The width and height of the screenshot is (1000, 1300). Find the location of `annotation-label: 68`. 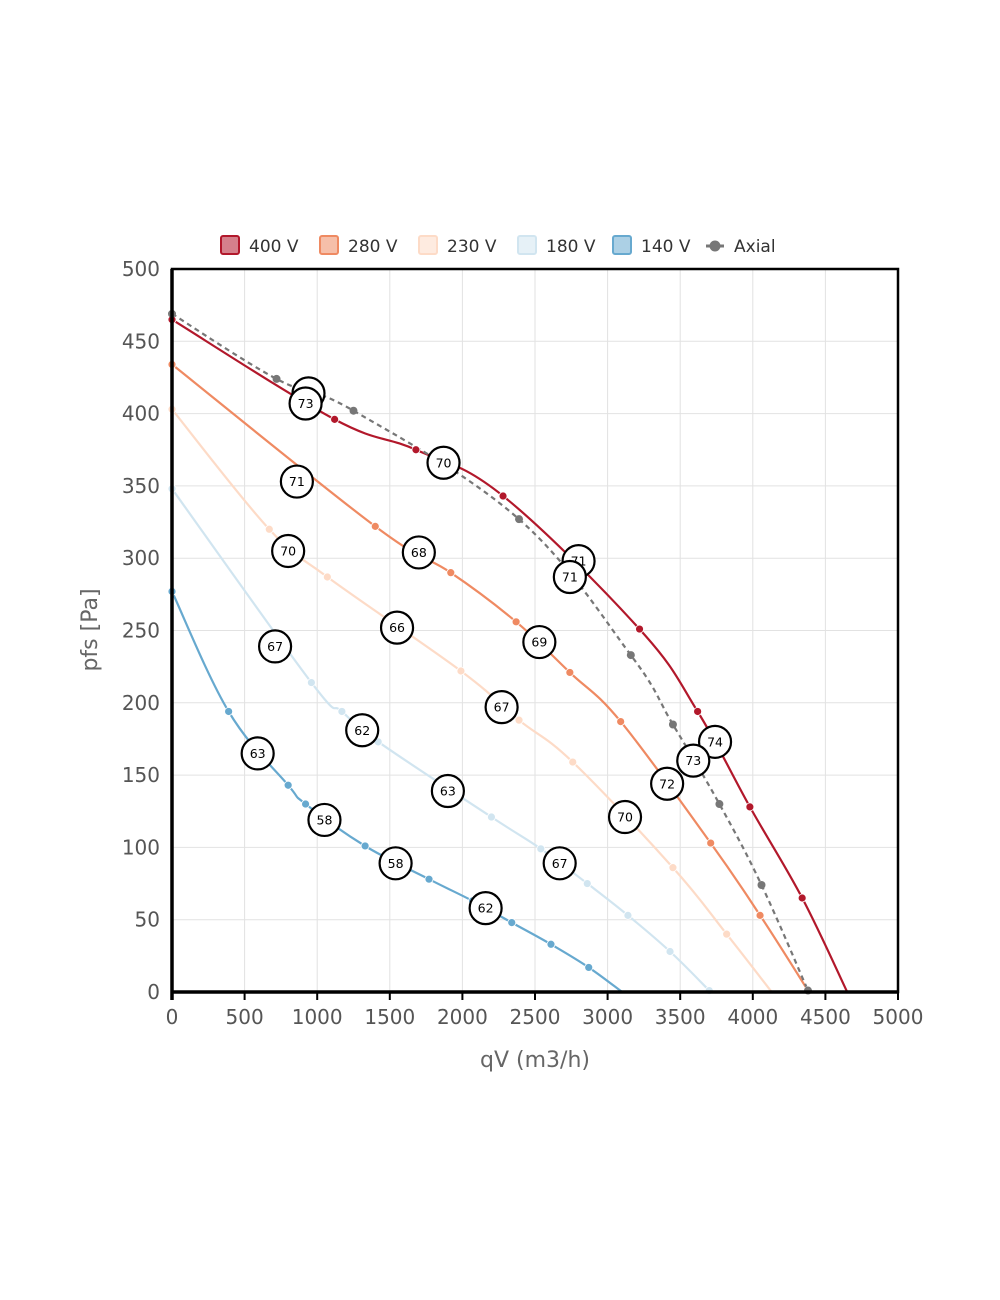

annotation-label: 68 is located at coordinates (419, 552).